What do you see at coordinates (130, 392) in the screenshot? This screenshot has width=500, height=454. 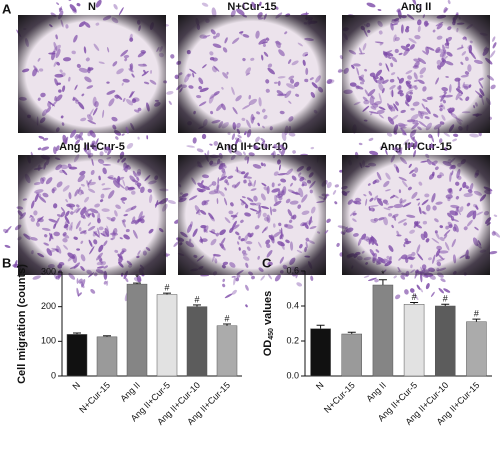 I see `x-tick-label: Ang II` at bounding box center [130, 392].